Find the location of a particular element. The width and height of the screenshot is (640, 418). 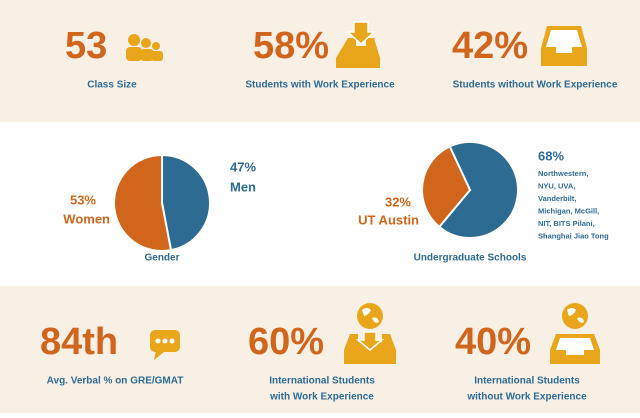

school-name: Michigan, McGill, is located at coordinates (568, 210).